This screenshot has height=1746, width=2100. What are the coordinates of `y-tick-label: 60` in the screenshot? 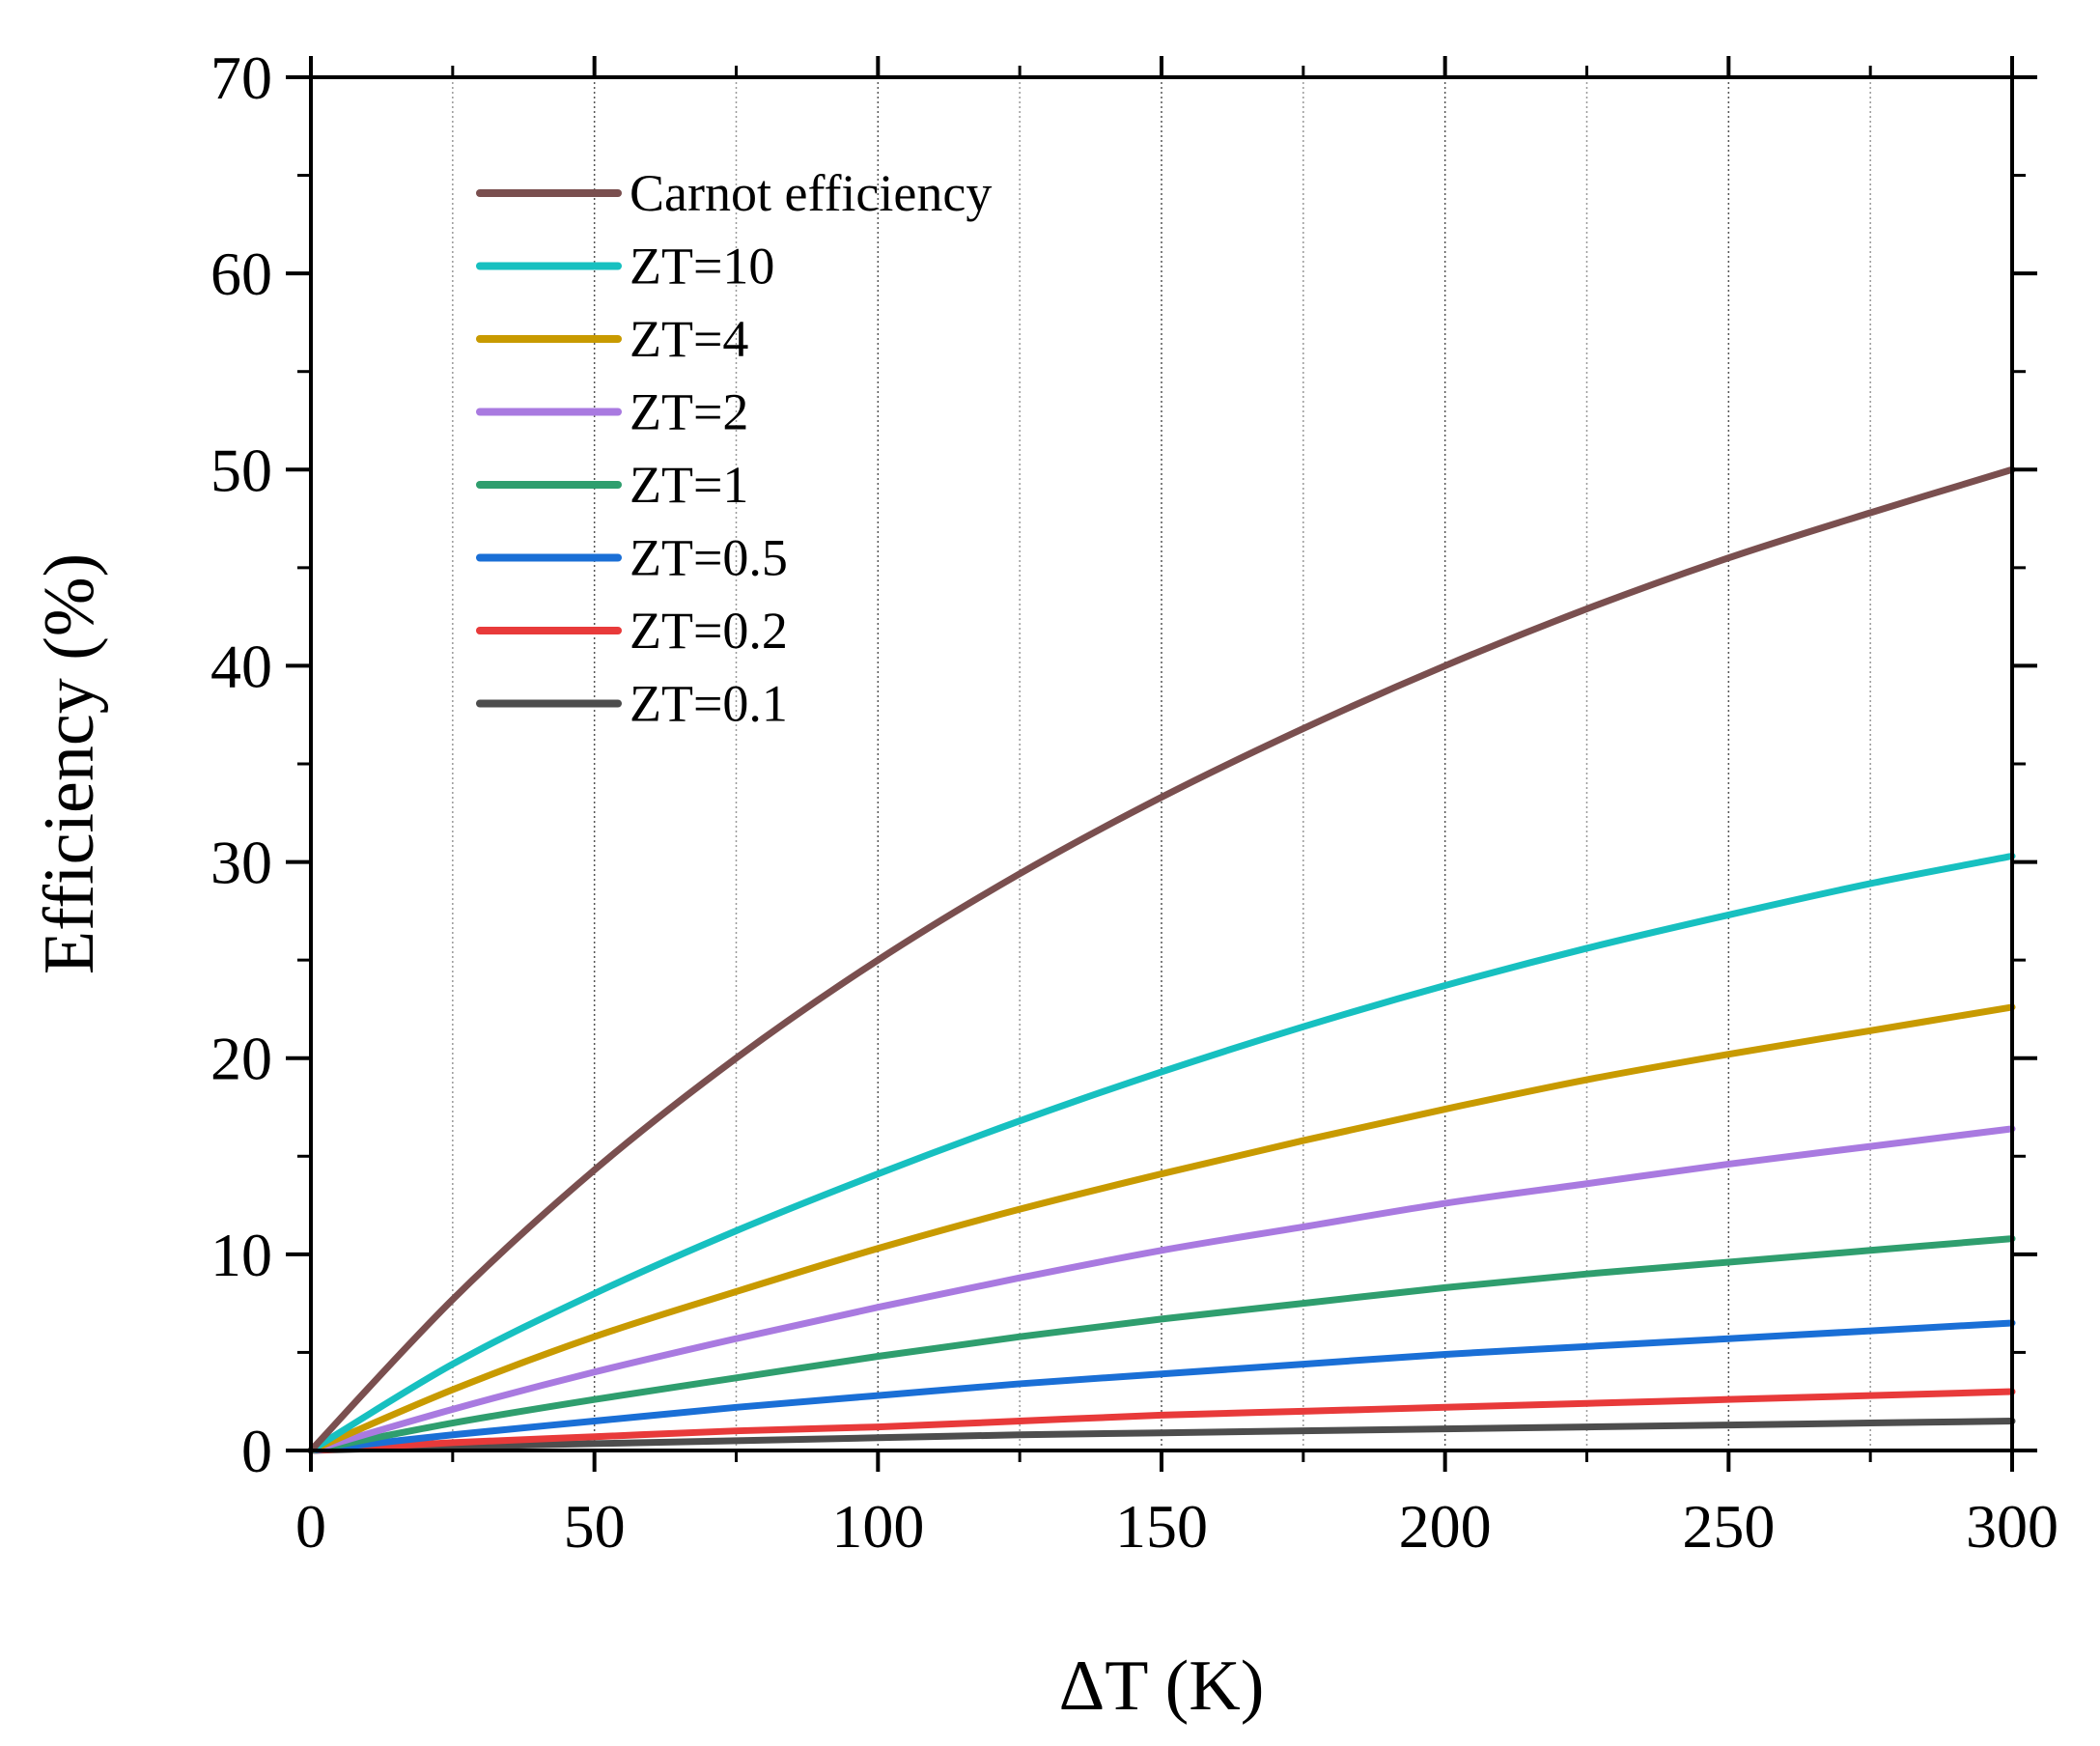 It's located at (241, 273).